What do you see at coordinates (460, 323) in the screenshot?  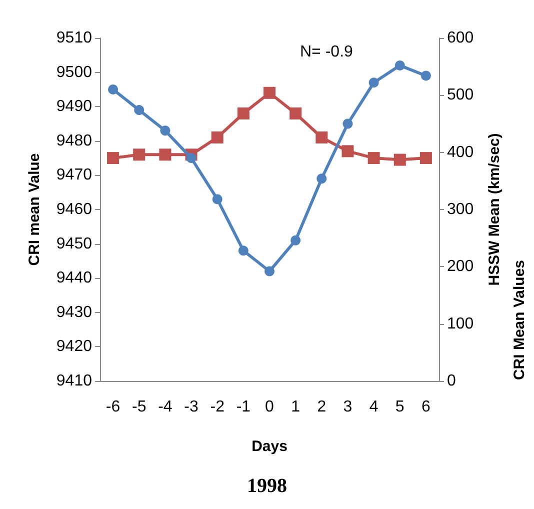 I see `y2-tick-label: 100` at bounding box center [460, 323].